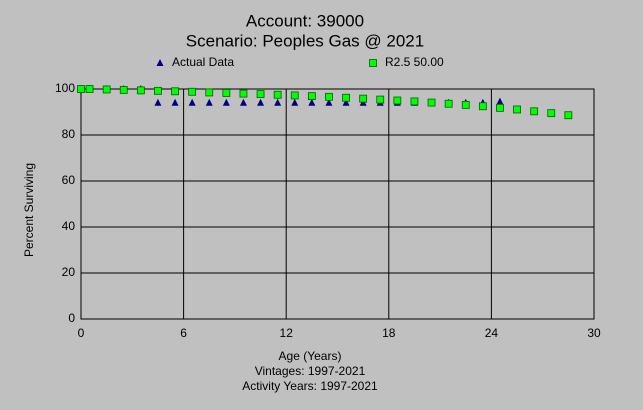 The image size is (643, 410). I want to click on chart-subtitle: Scenario: Peoples Gas @ 2021, so click(305, 40).